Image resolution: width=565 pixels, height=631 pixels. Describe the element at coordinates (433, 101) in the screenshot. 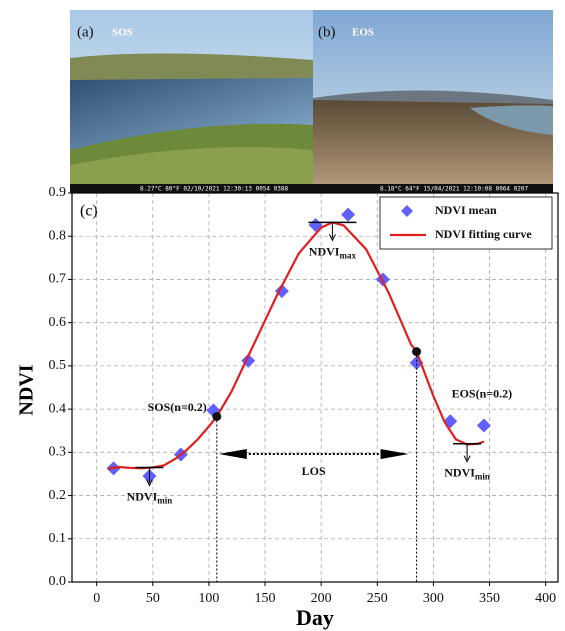

I see `photo-b` at that location.